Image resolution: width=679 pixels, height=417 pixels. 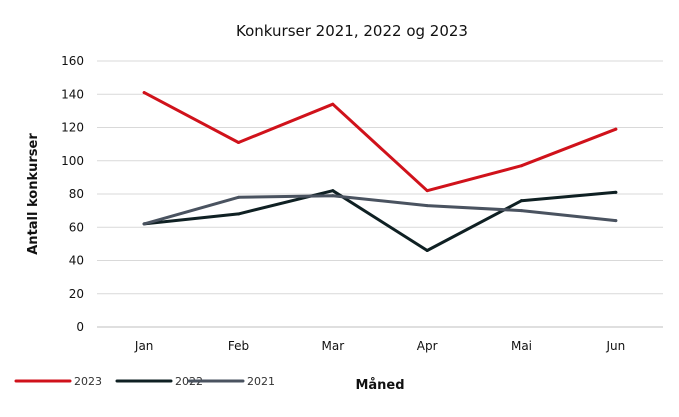 What do you see at coordinates (144, 381) in the screenshot?
I see `legend: 202320222021` at bounding box center [144, 381].